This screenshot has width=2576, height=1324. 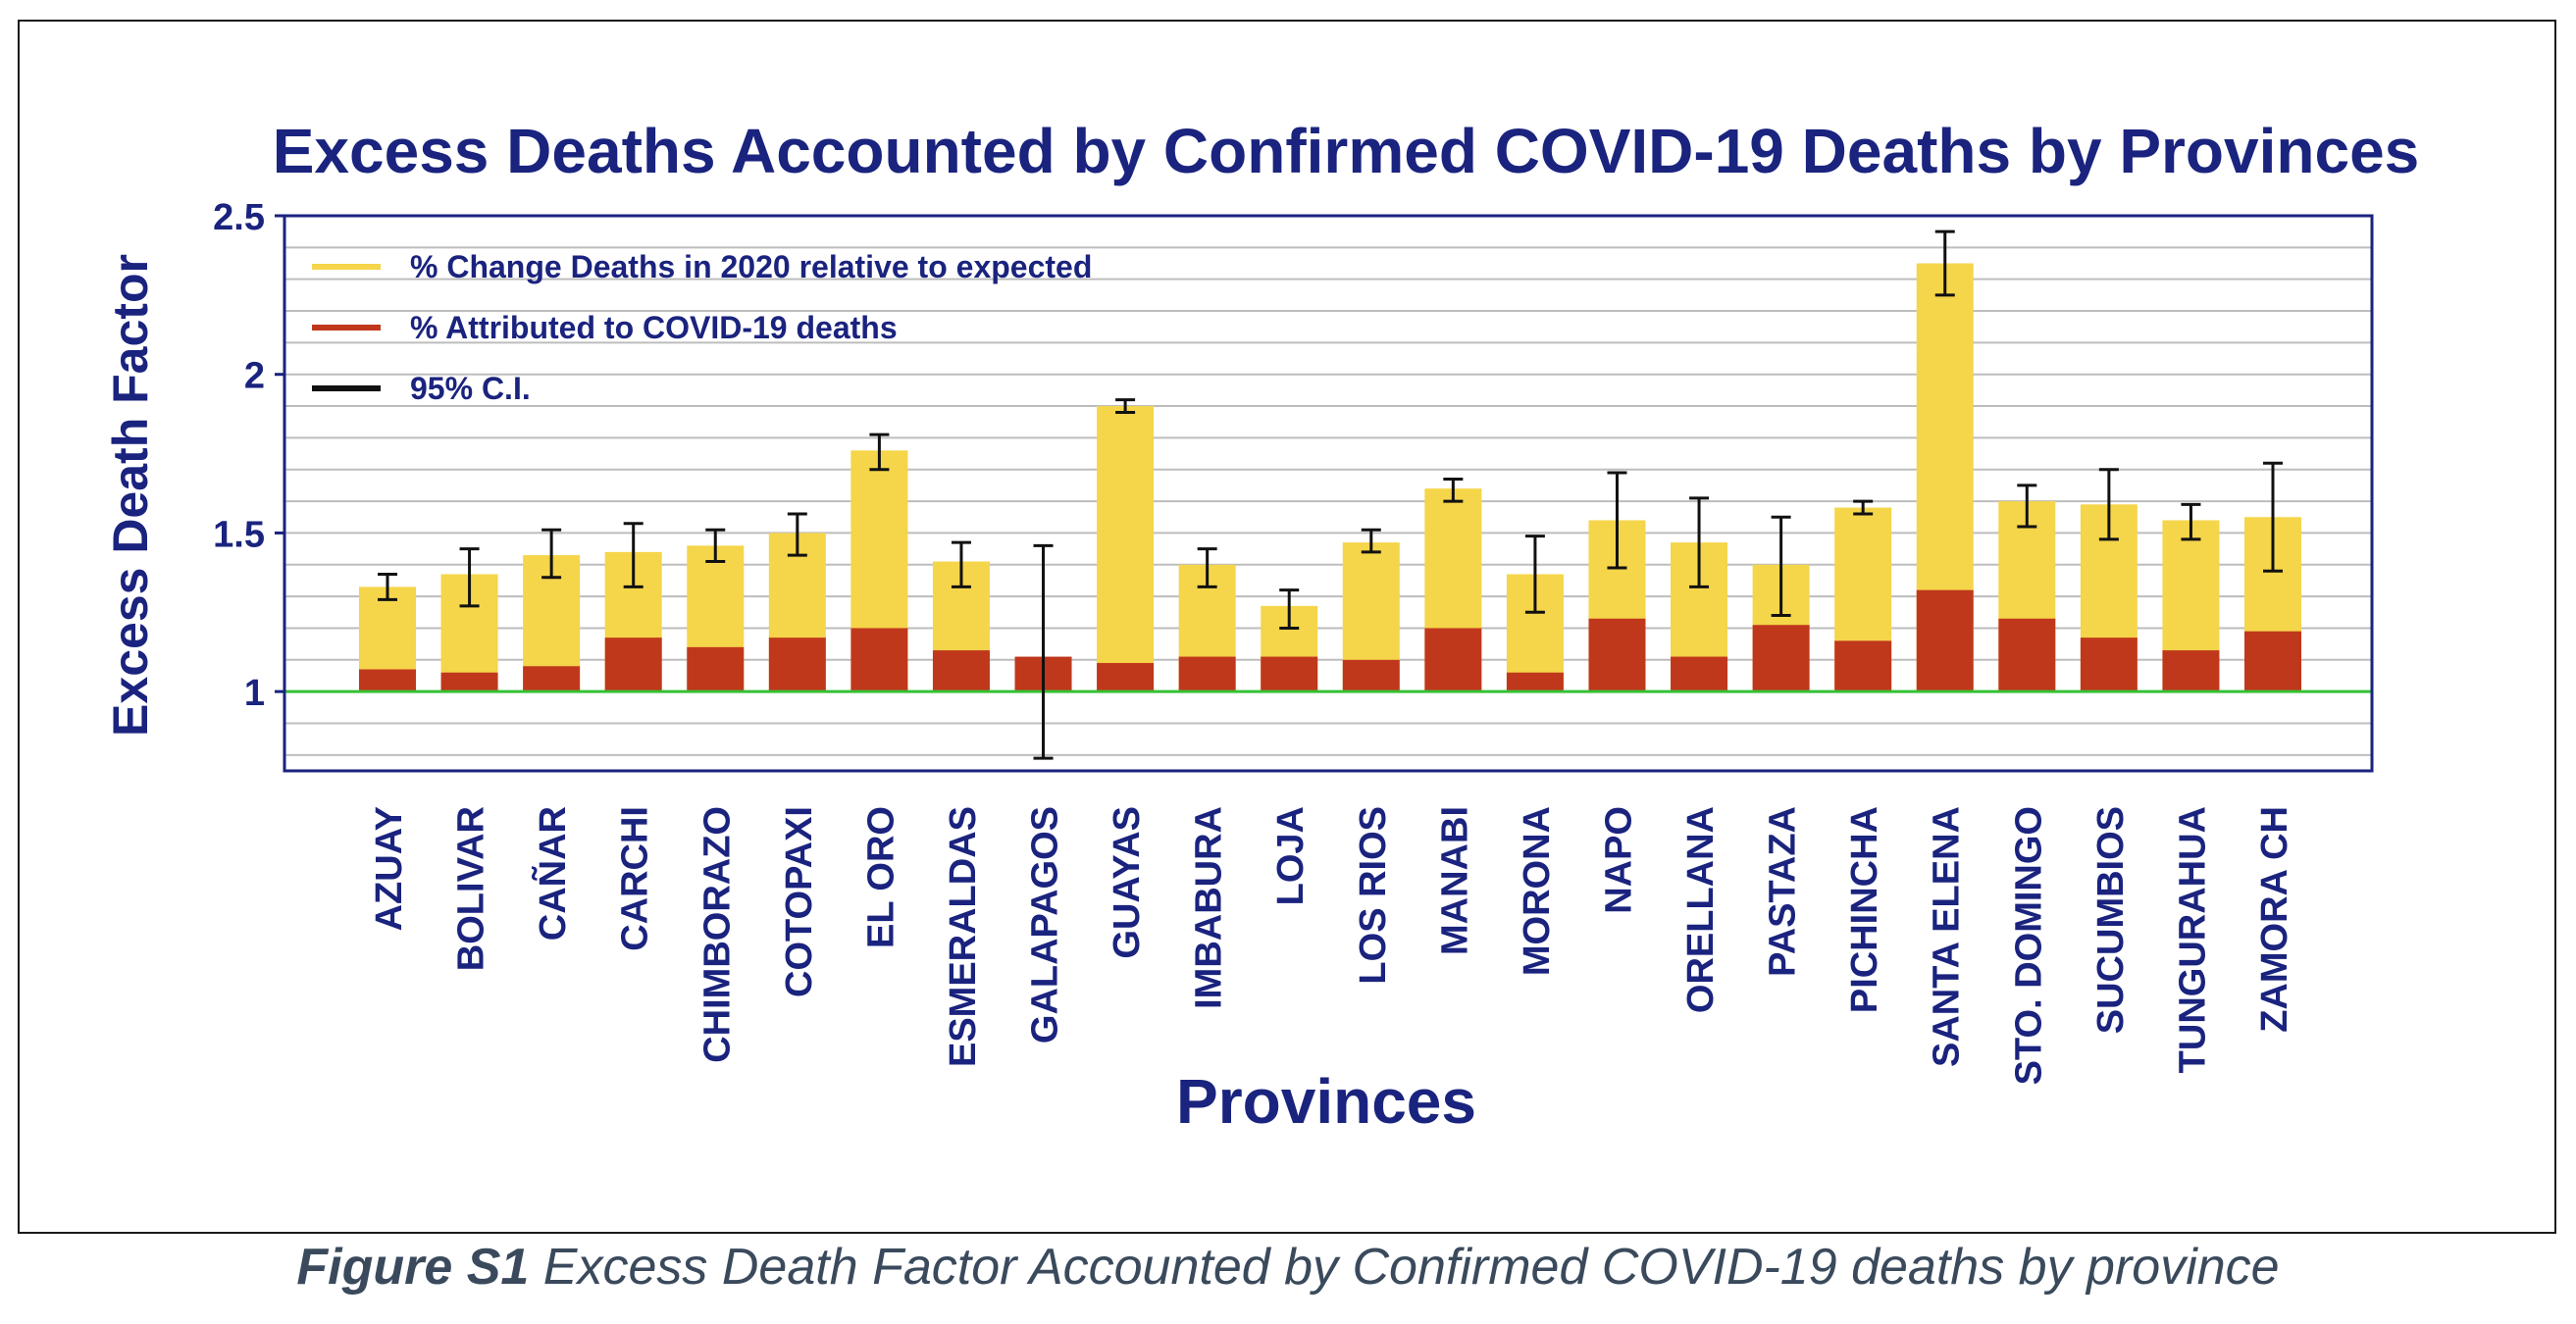 I want to click on x-tick-label: SUCUMBIOS, so click(x=2111, y=920).